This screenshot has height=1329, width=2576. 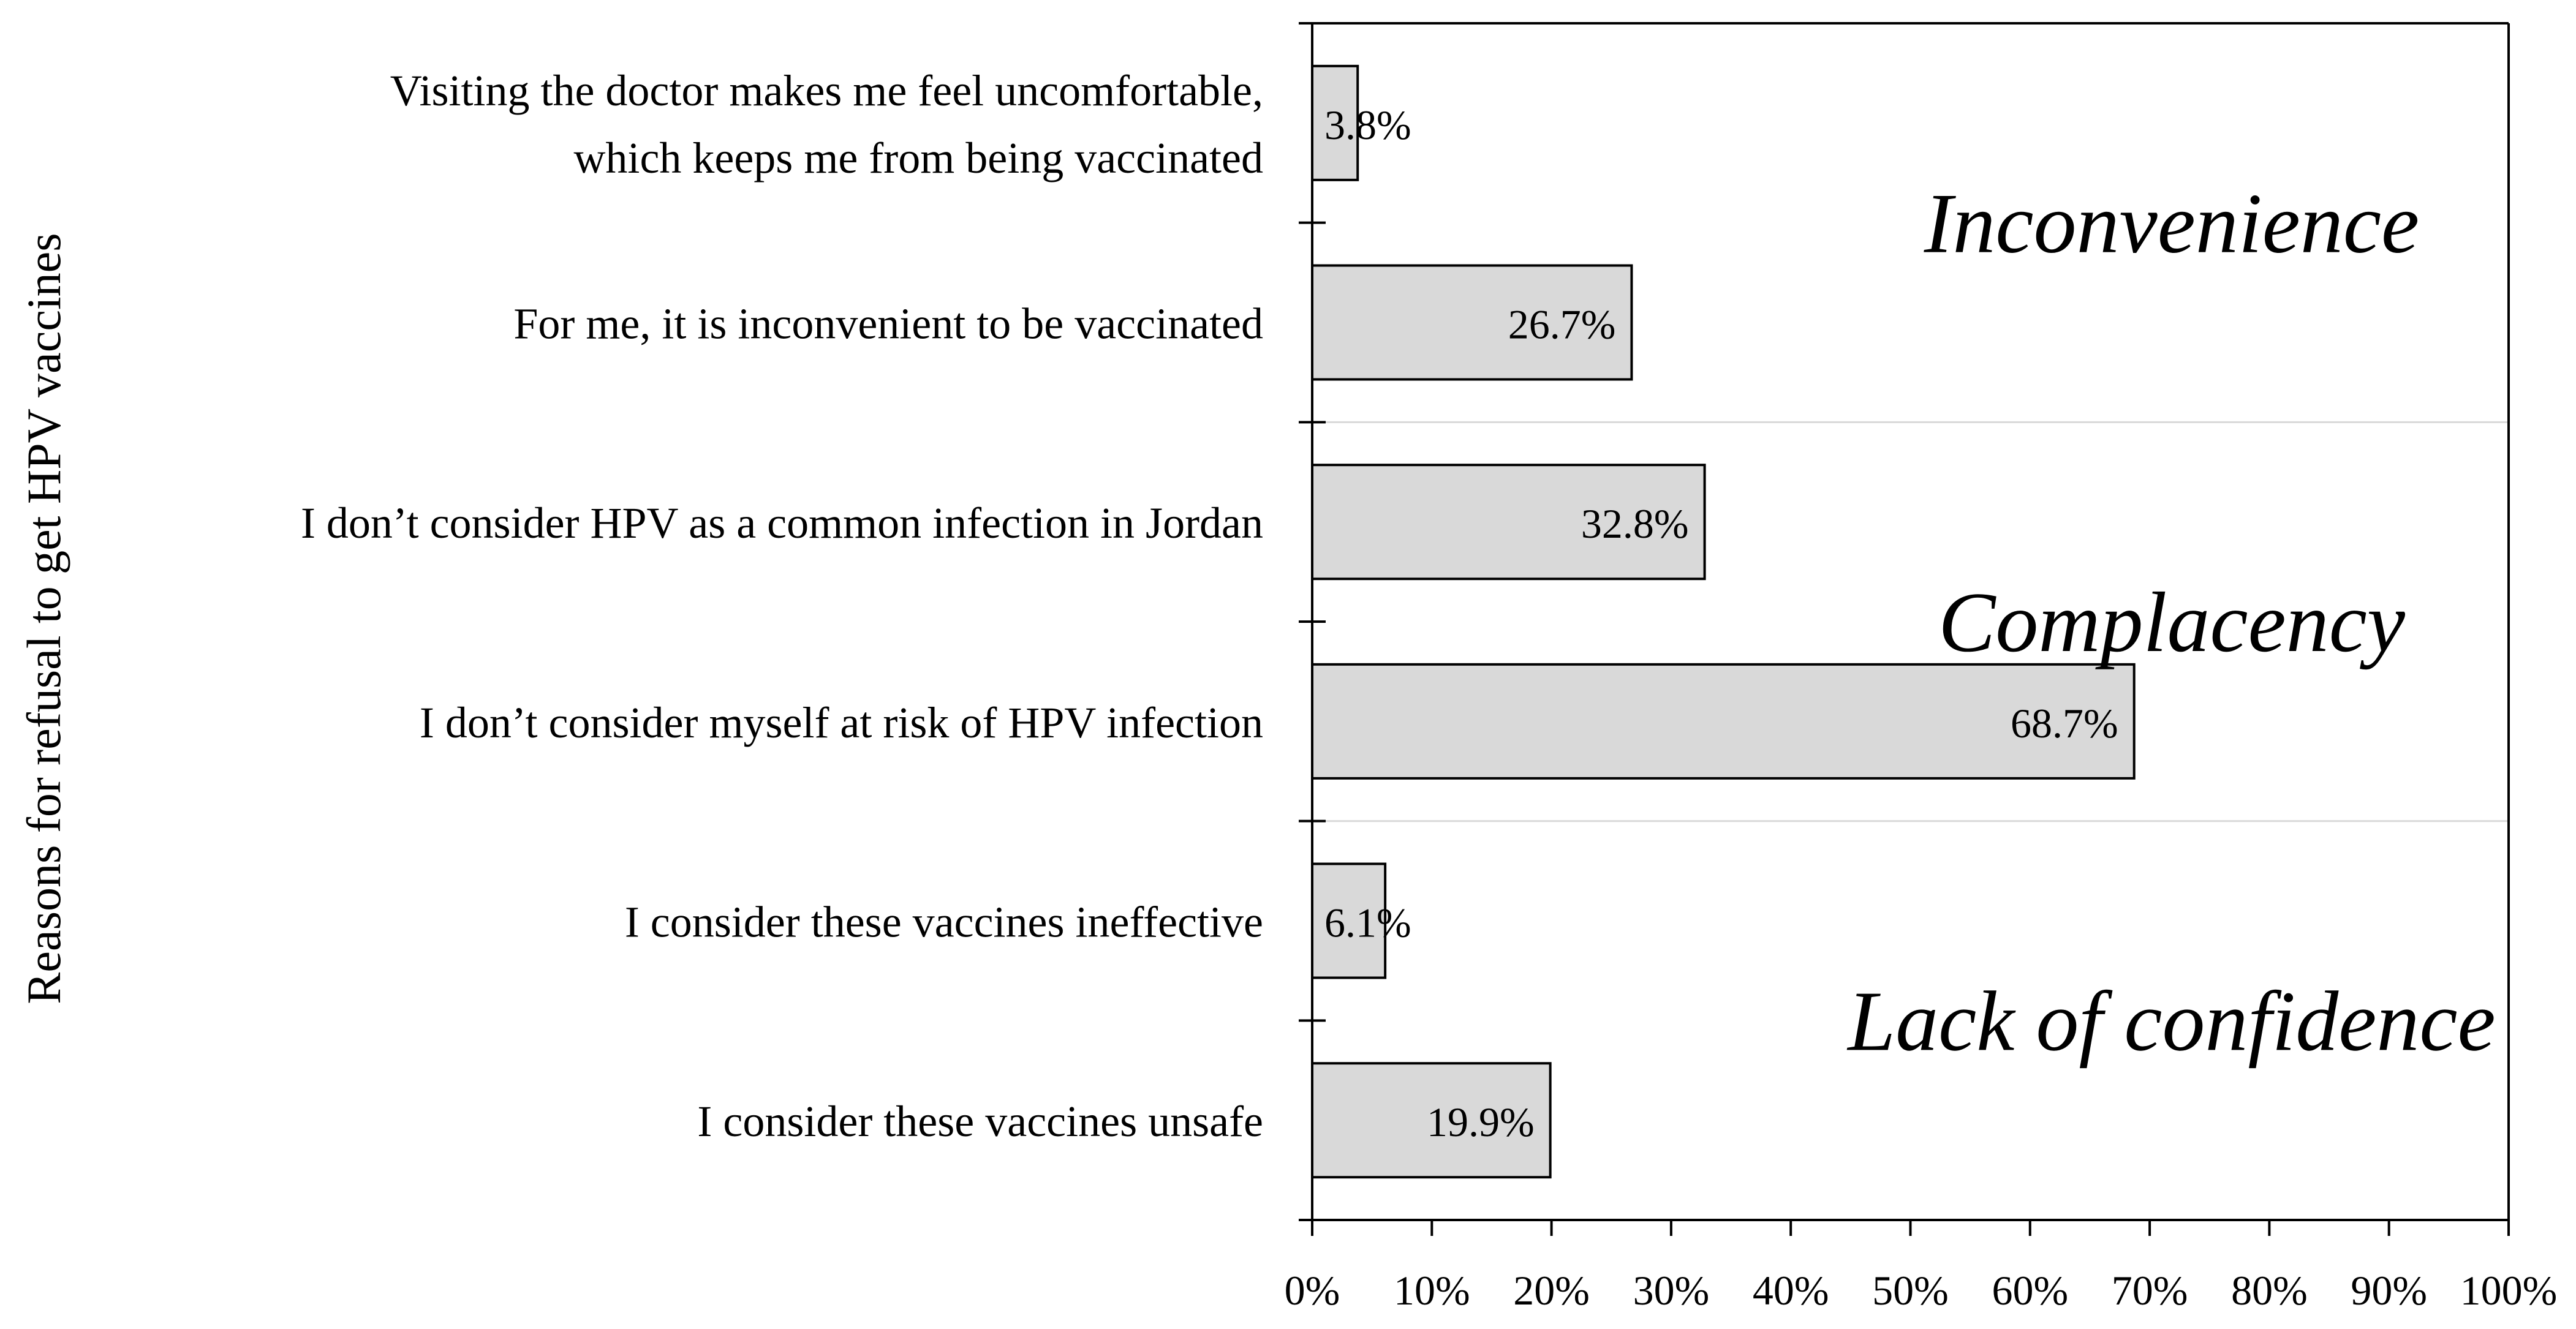 What do you see at coordinates (1367, 923) in the screenshot?
I see `bar-value-label: 6.1%` at bounding box center [1367, 923].